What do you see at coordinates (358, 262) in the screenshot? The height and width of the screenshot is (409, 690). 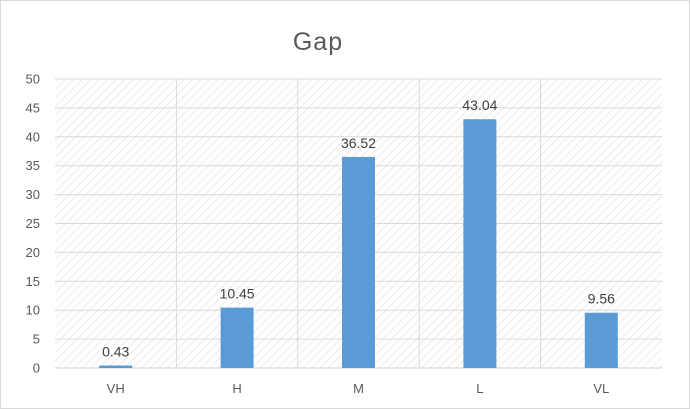 I see `bar-m` at bounding box center [358, 262].